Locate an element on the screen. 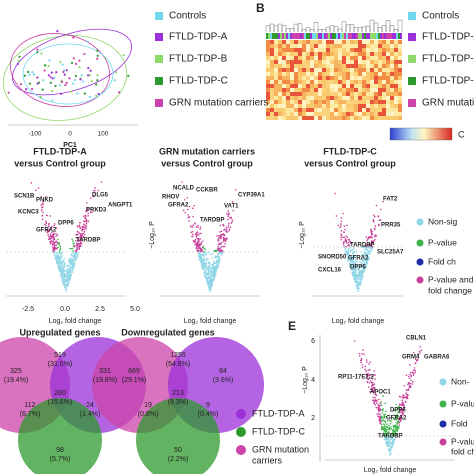  legend-label: Non-sig is located at coordinates (443, 221).